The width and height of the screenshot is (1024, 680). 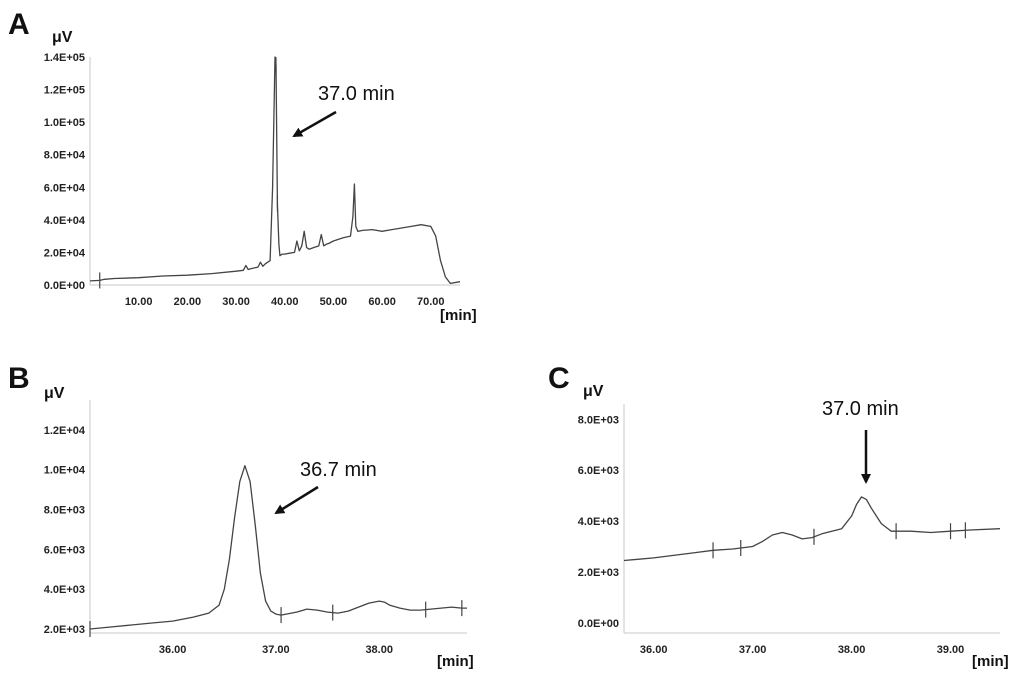 What do you see at coordinates (431, 302) in the screenshot?
I see `x-tick-label: 70.00` at bounding box center [431, 302].